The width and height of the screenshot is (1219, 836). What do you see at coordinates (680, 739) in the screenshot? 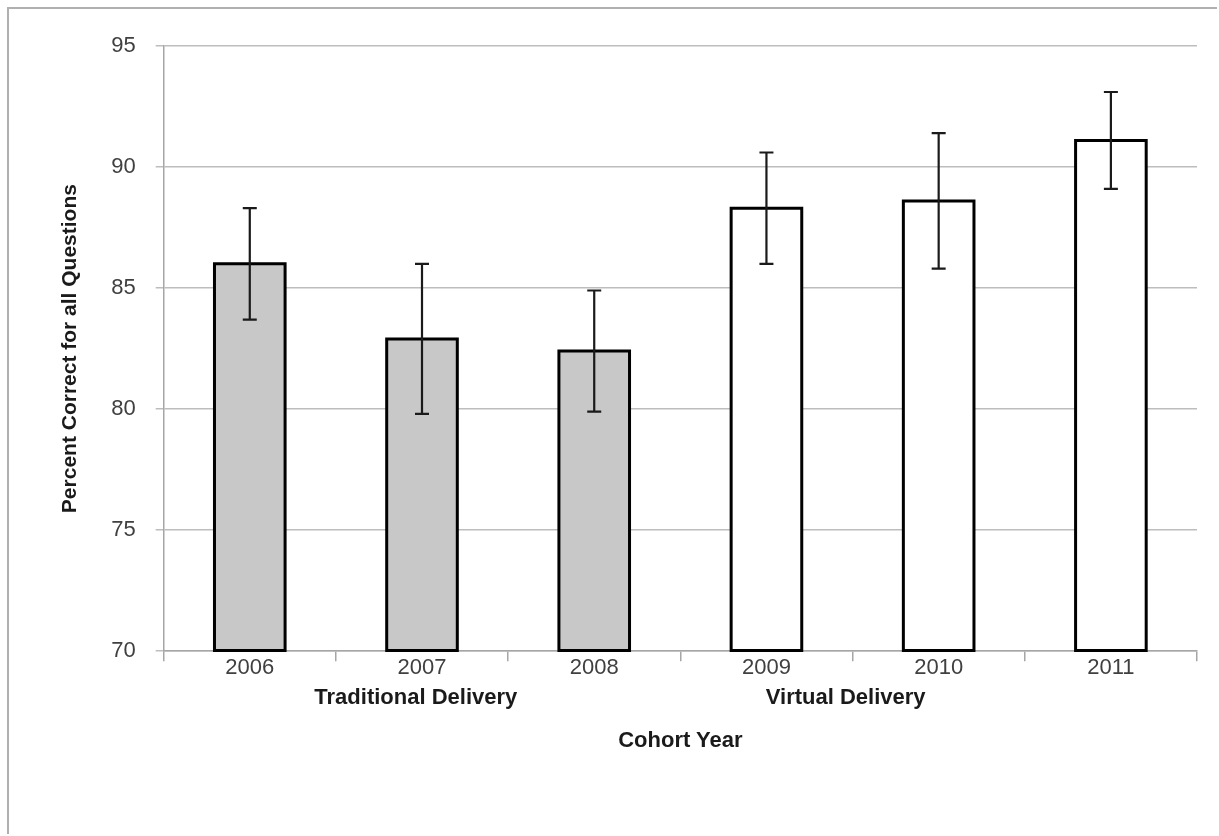
I see `x-axis-title: Cohort Year` at bounding box center [680, 739].